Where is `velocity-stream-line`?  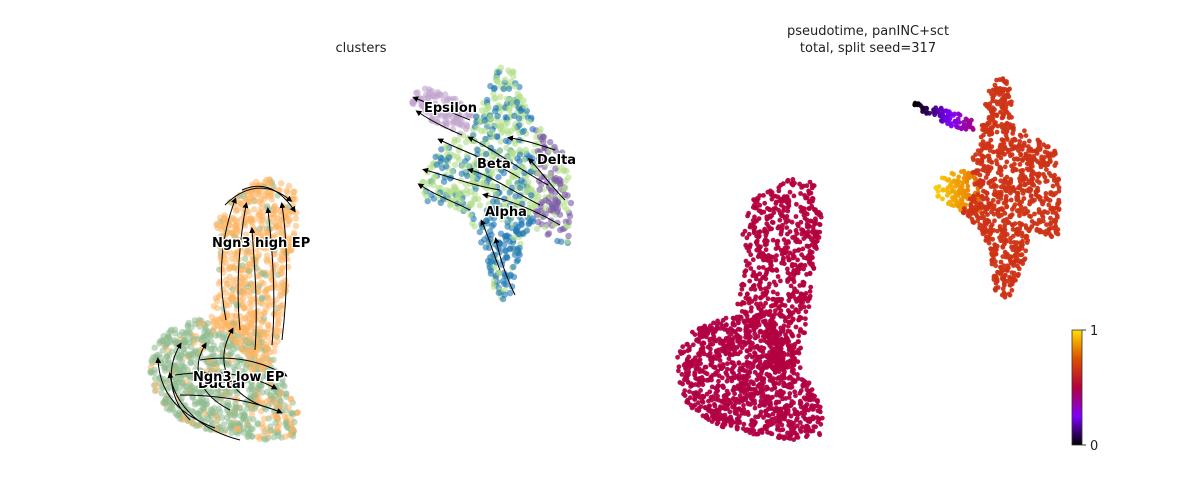
velocity-stream-line is located at coordinates (253, 289).